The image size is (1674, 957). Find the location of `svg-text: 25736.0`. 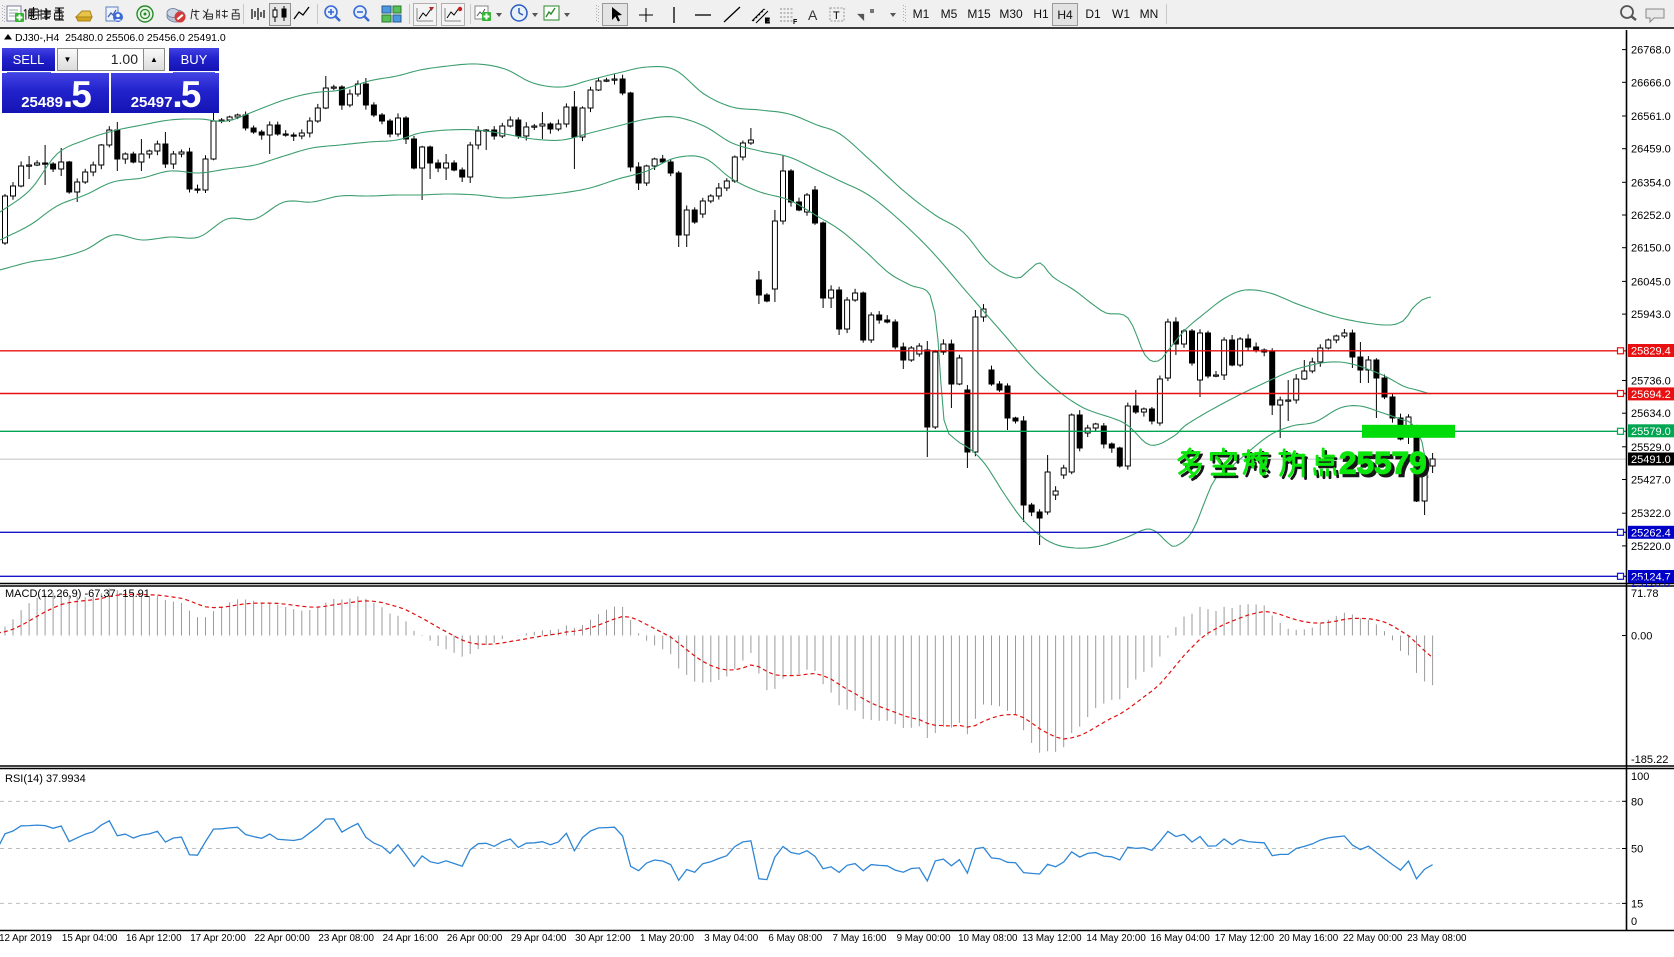

svg-text: 25736.0 is located at coordinates (1651, 382).